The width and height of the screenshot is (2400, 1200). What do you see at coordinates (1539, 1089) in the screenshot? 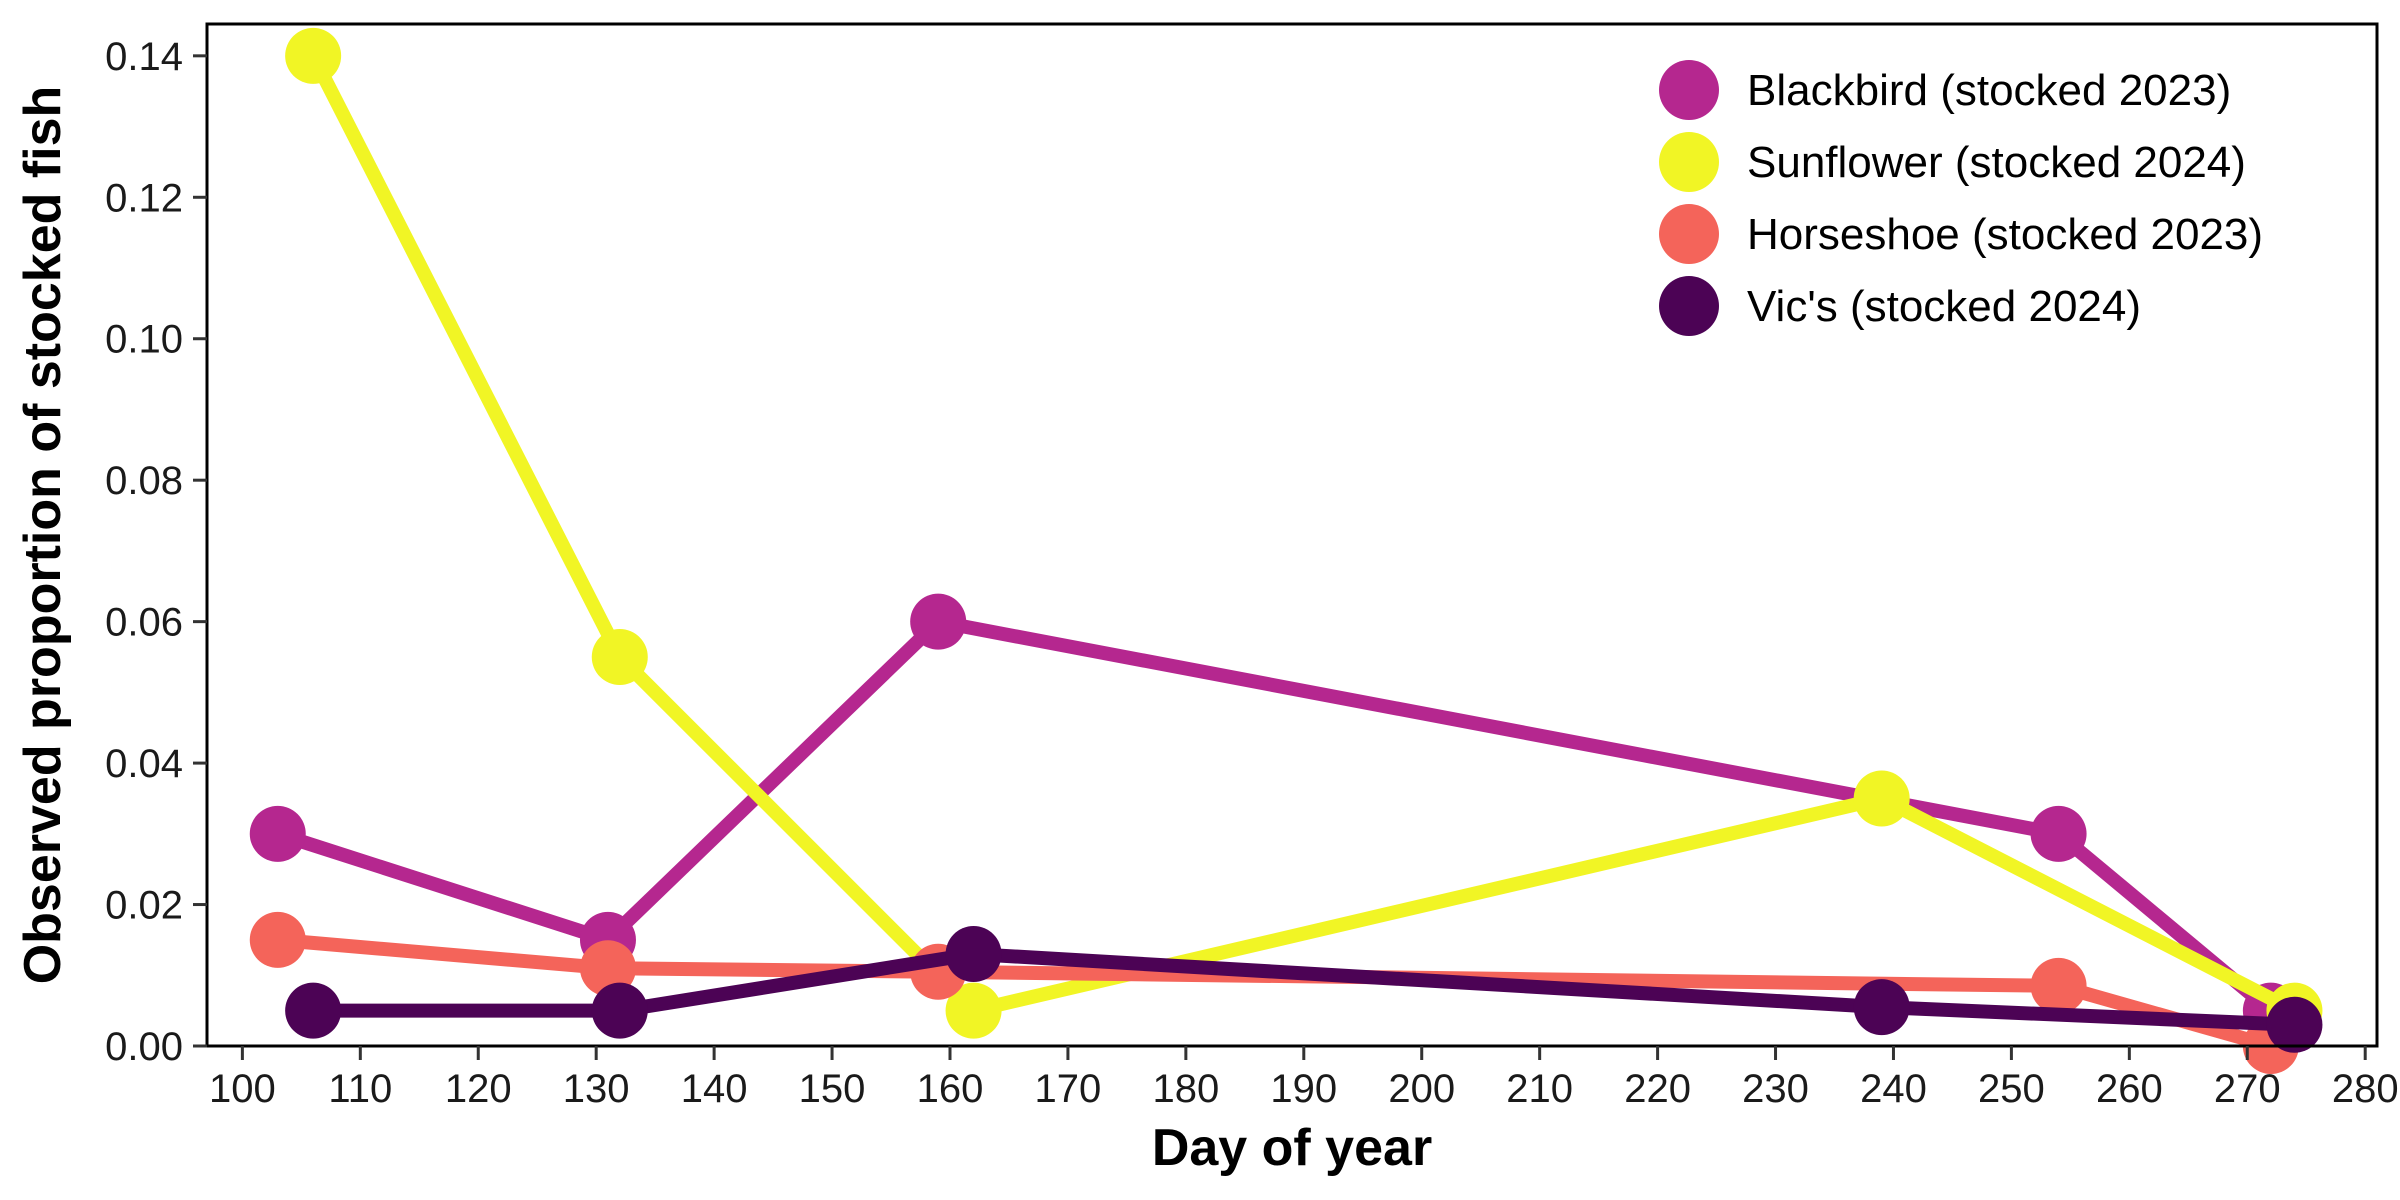
I see `x-tick-label-210: 210` at bounding box center [1539, 1089].